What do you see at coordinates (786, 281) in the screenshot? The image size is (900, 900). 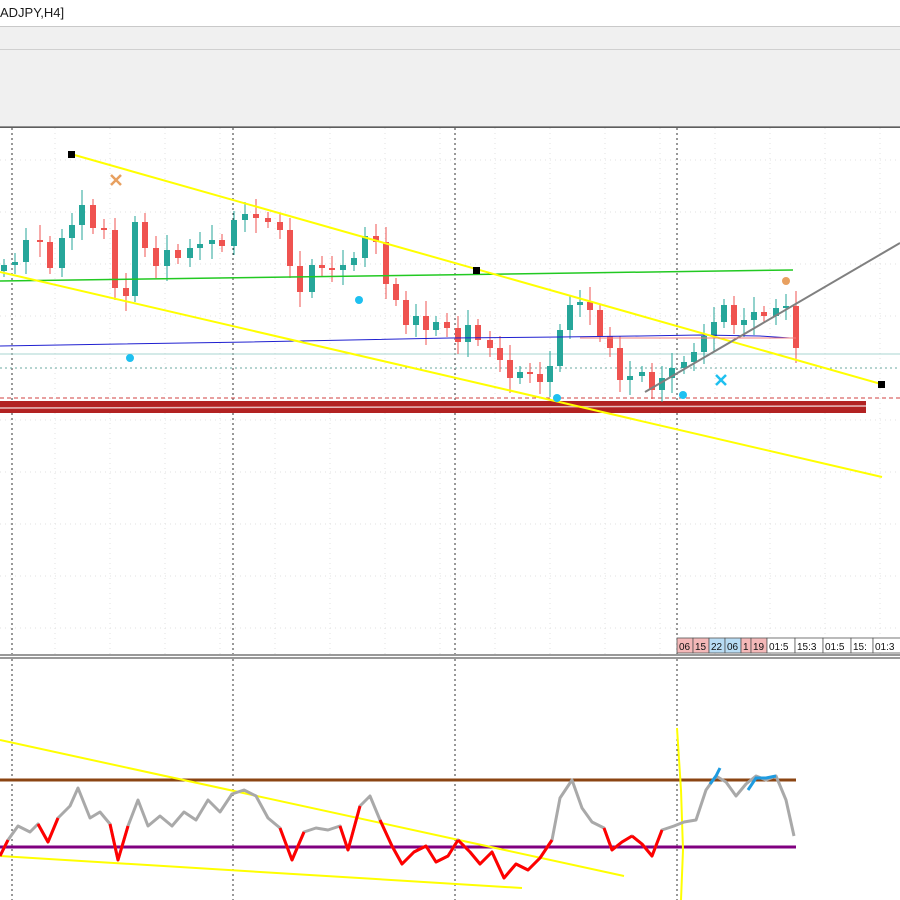 I see `orange-dot-icon` at bounding box center [786, 281].